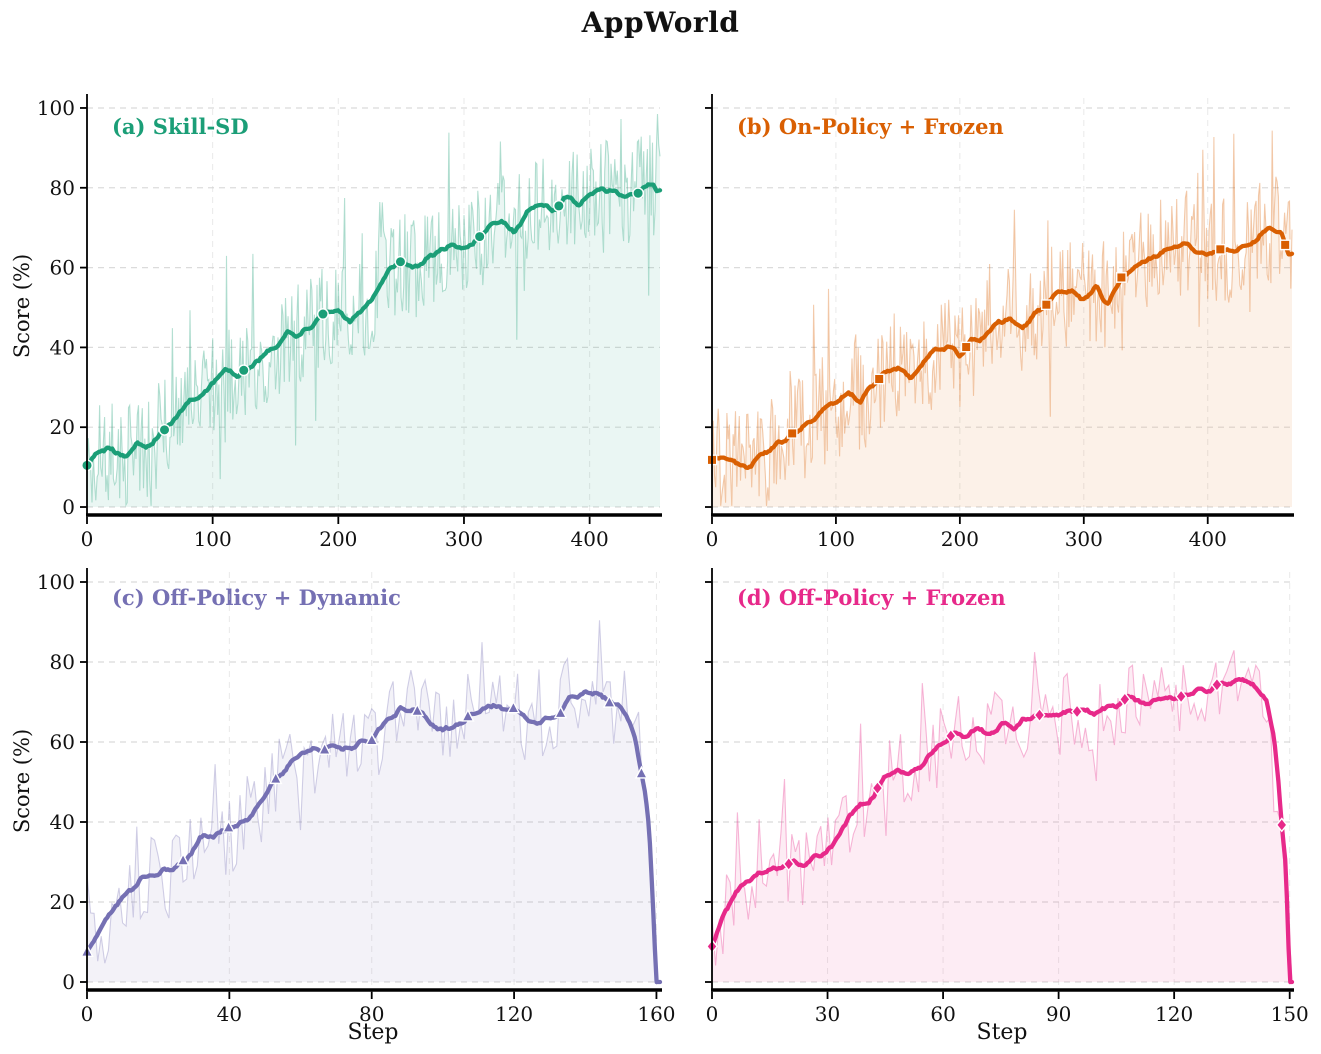  What do you see at coordinates (373, 1032) in the screenshot?
I see `x-axis-label-left: Step` at bounding box center [373, 1032].